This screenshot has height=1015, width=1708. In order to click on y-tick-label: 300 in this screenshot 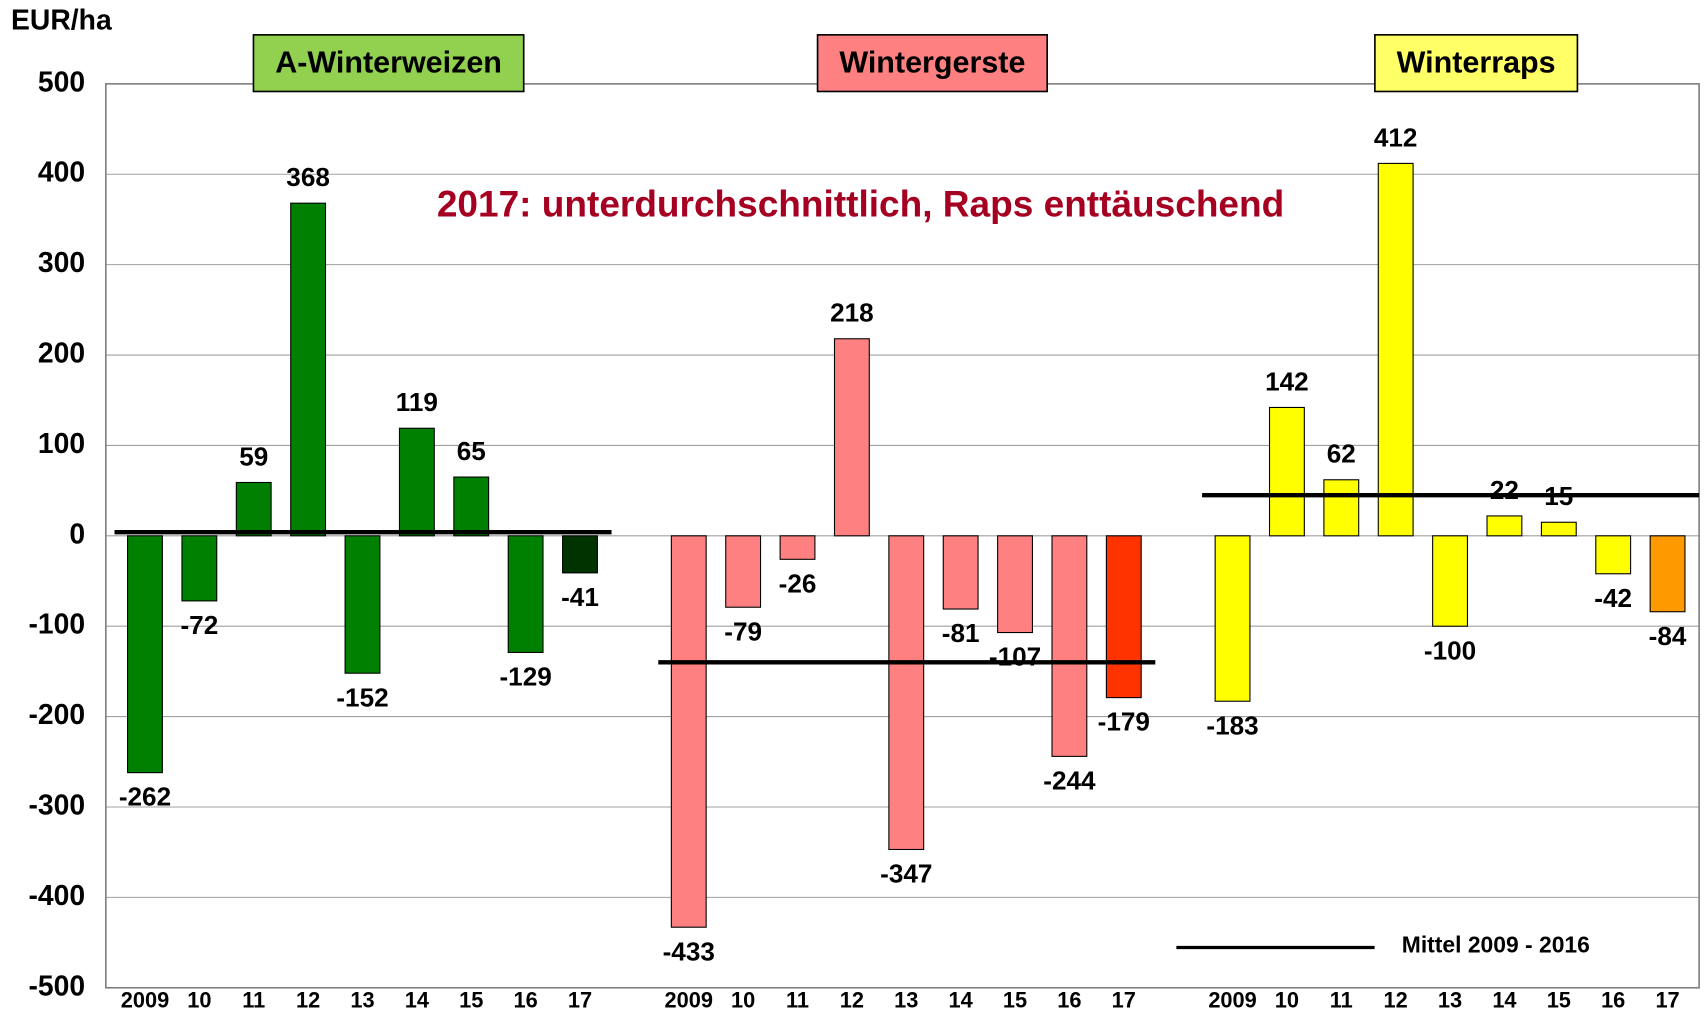, I will do `click(61, 262)`.